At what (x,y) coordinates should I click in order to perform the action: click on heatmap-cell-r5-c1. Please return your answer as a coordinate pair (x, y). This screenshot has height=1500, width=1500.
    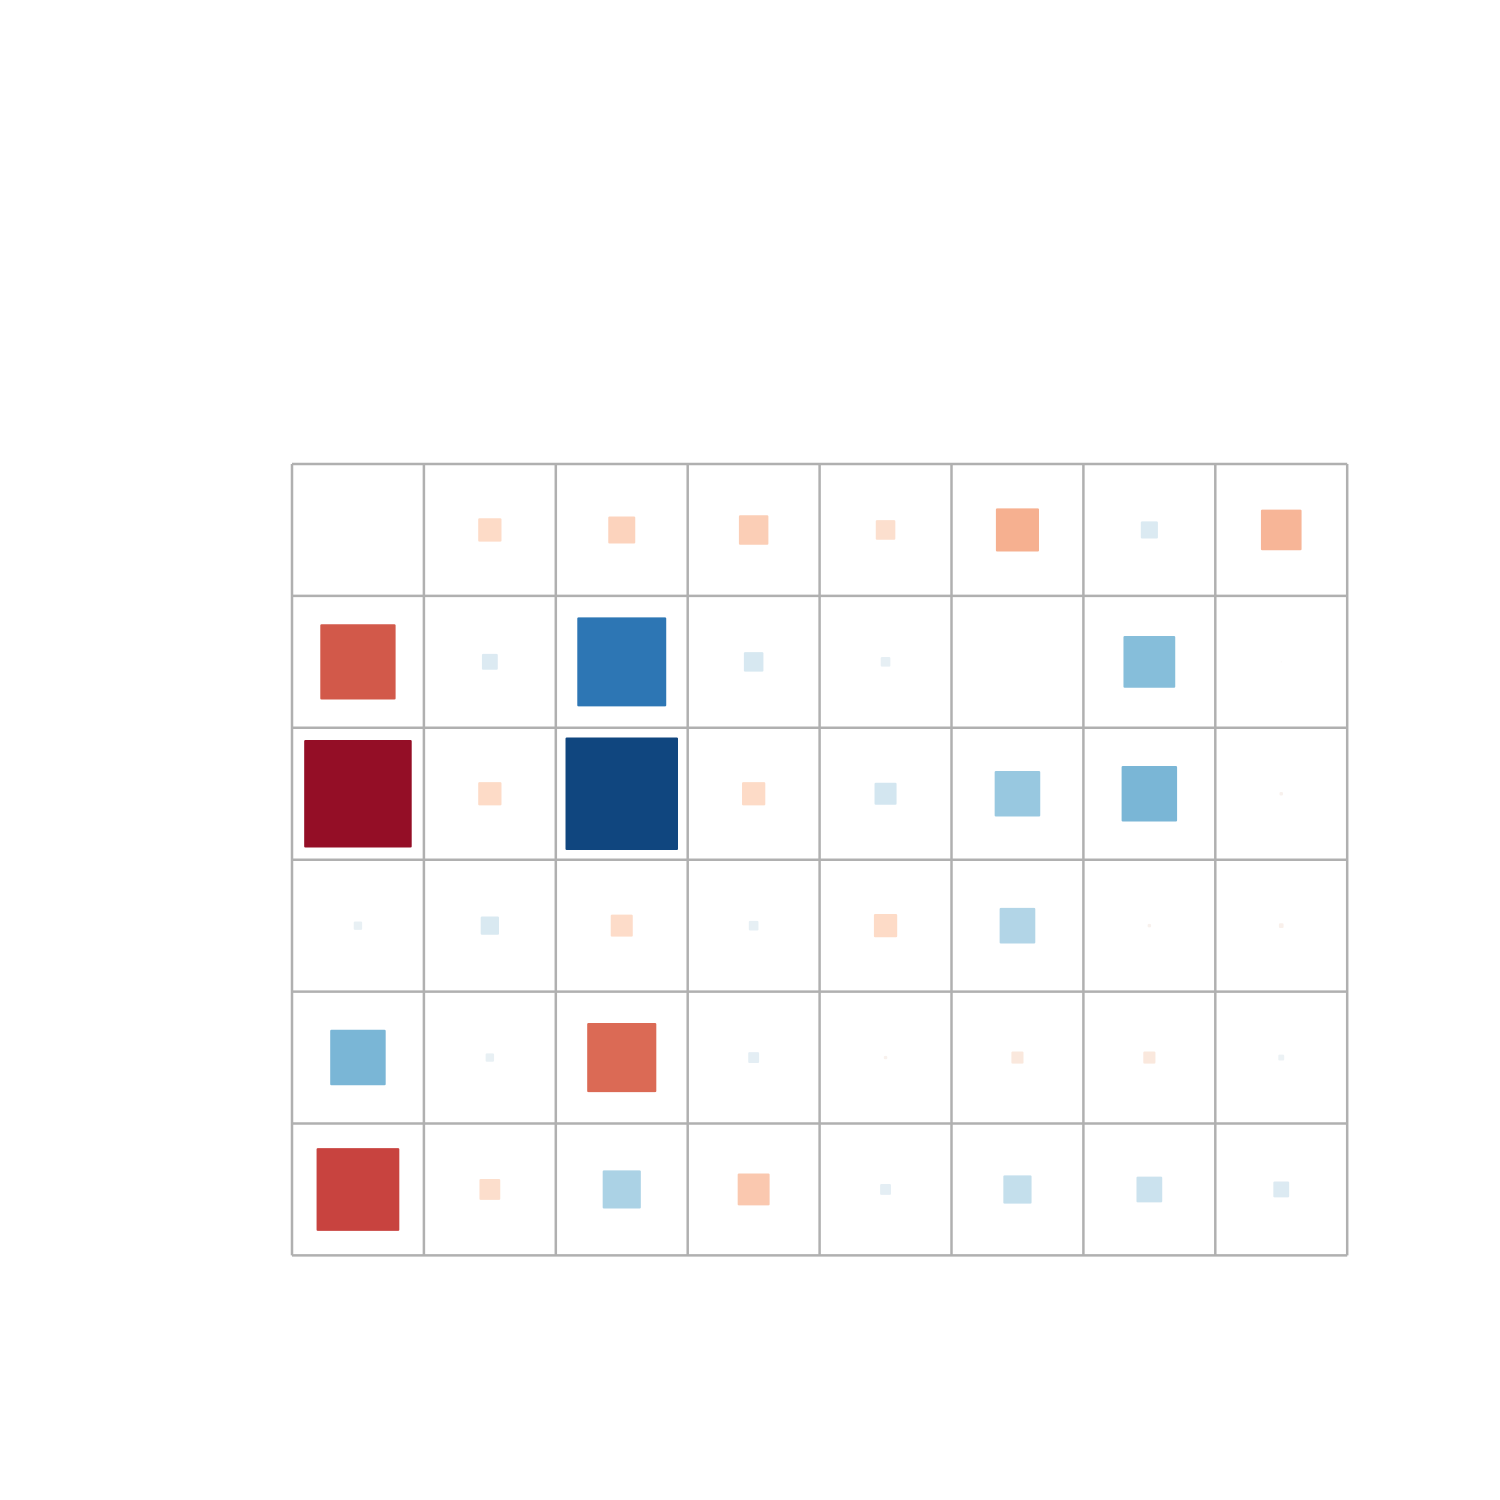
    Looking at the image, I should click on (358, 1057).